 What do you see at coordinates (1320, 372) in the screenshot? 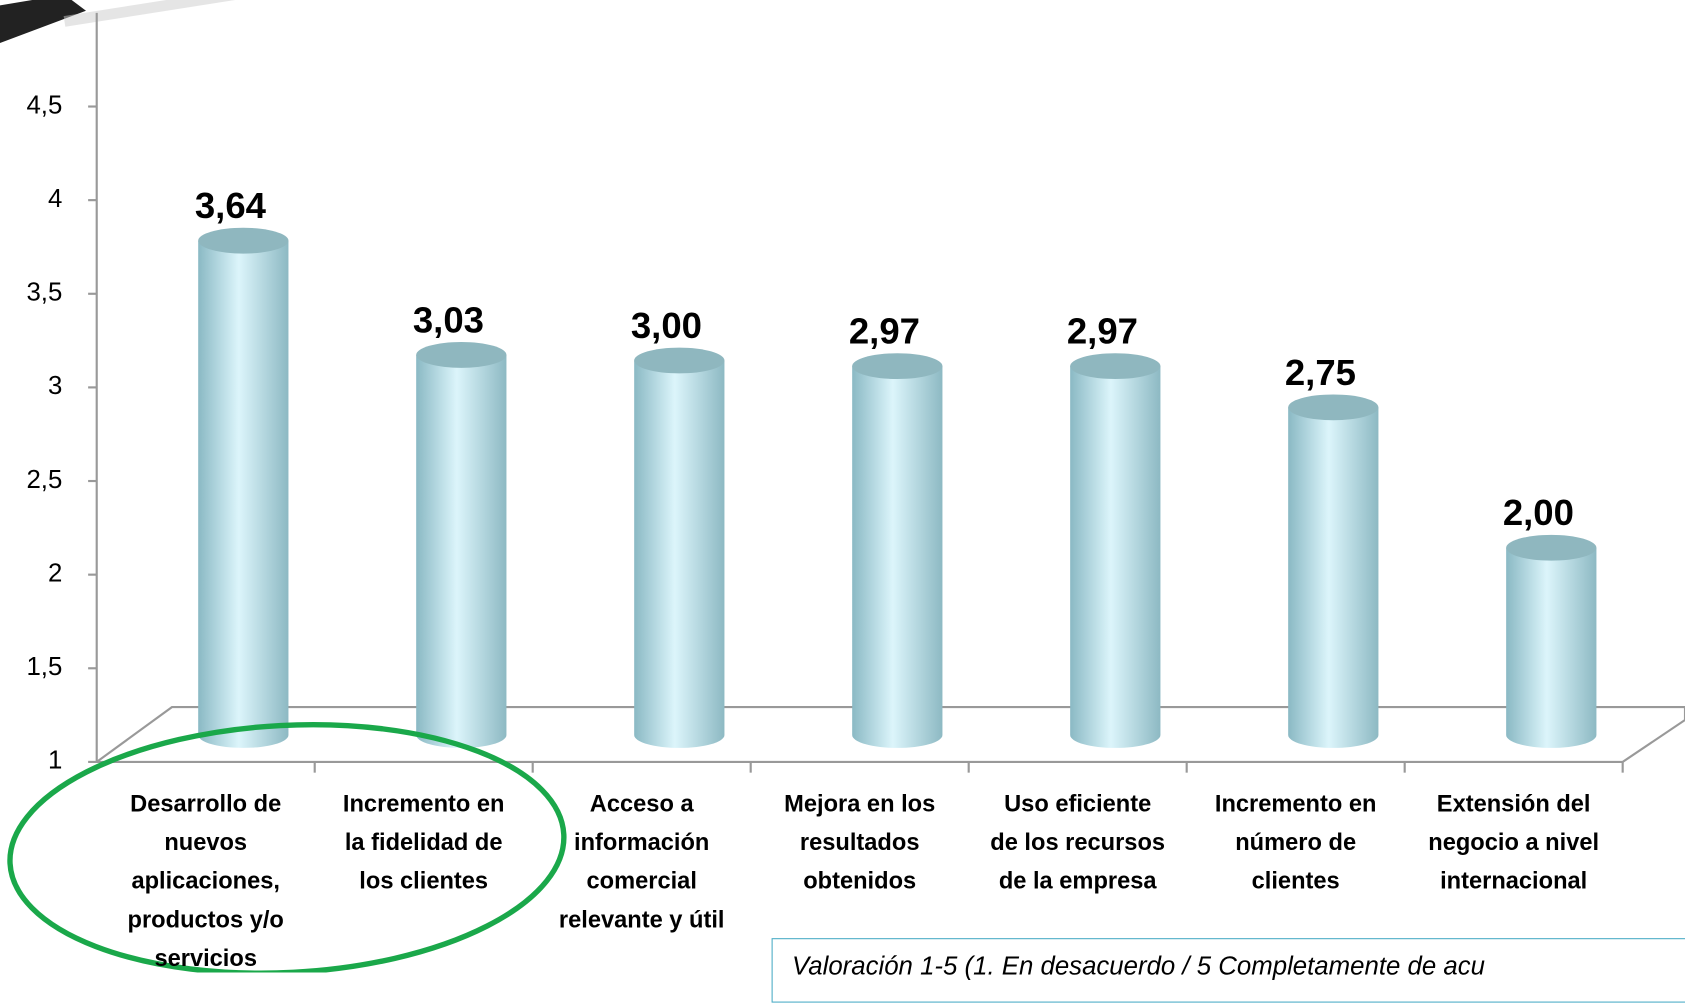
I see `value-label: 2,75` at bounding box center [1320, 372].